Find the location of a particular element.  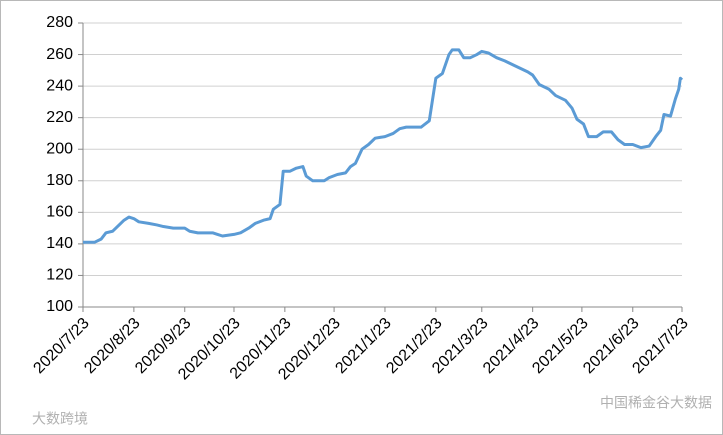

y-tick-label: 160 is located at coordinates (59, 212).